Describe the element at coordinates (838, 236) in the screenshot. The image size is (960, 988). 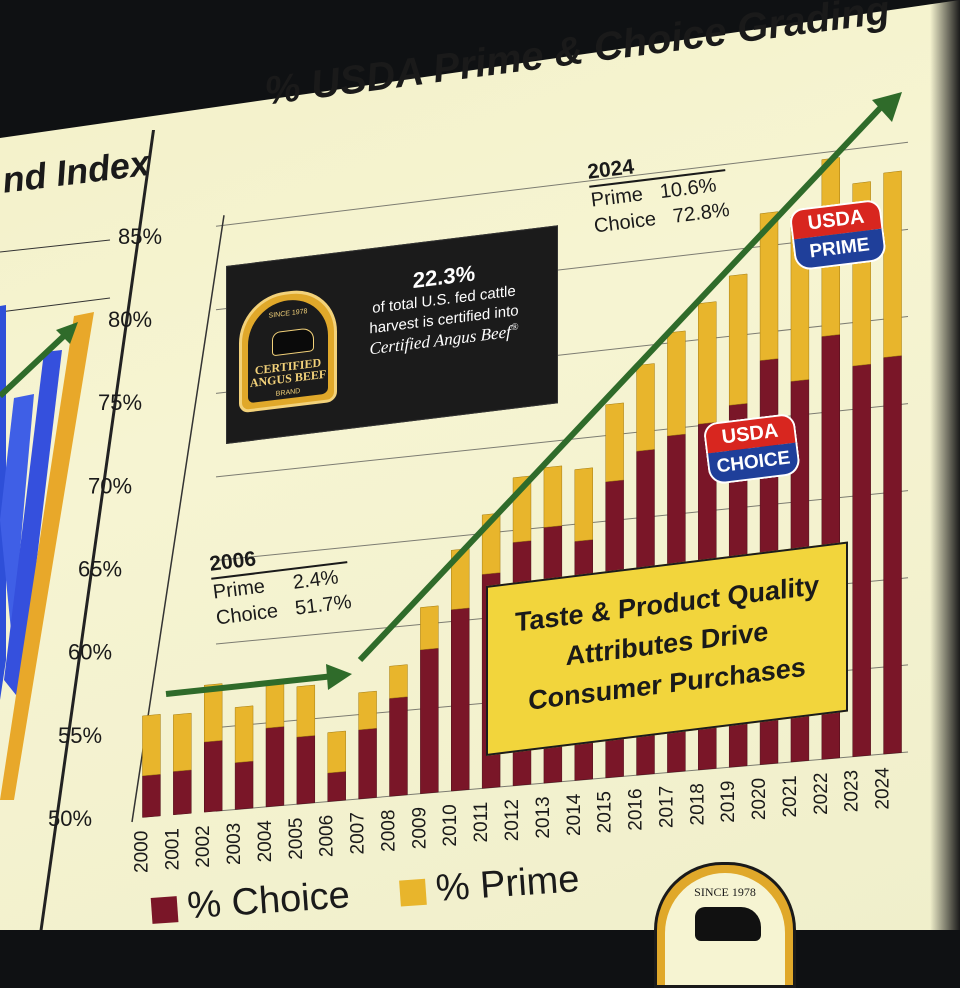
I see `usda-prime-shield: USDA PRIME` at that location.